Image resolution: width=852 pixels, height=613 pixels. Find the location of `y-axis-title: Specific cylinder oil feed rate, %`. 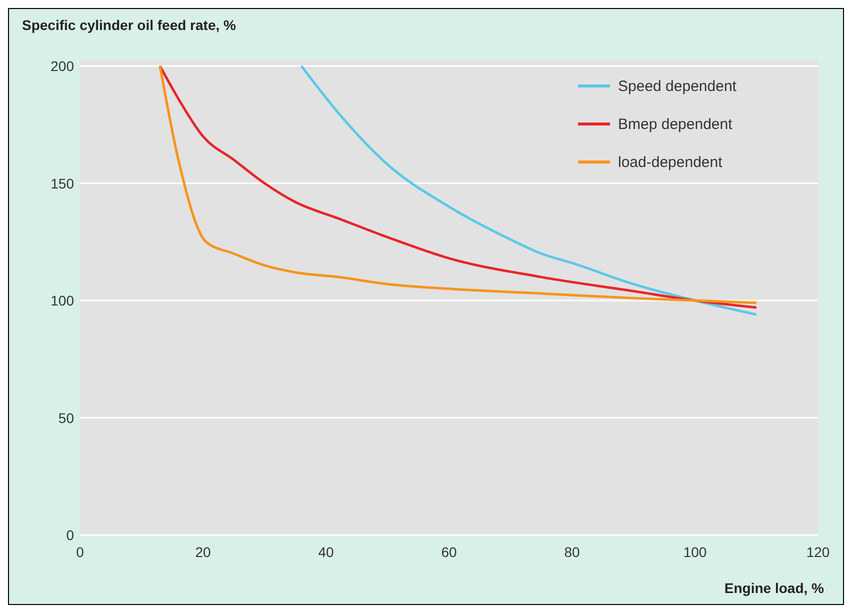

y-axis-title: Specific cylinder oil feed rate, % is located at coordinates (129, 25).